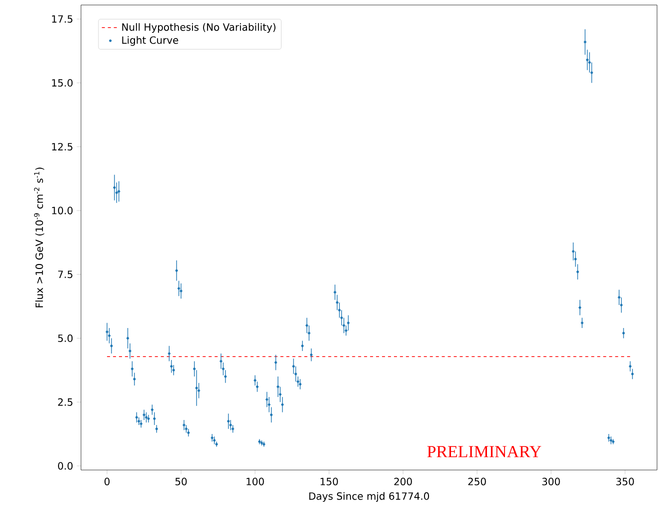  Describe the element at coordinates (329, 482) in the screenshot. I see `x-tick-label: 150` at that location.